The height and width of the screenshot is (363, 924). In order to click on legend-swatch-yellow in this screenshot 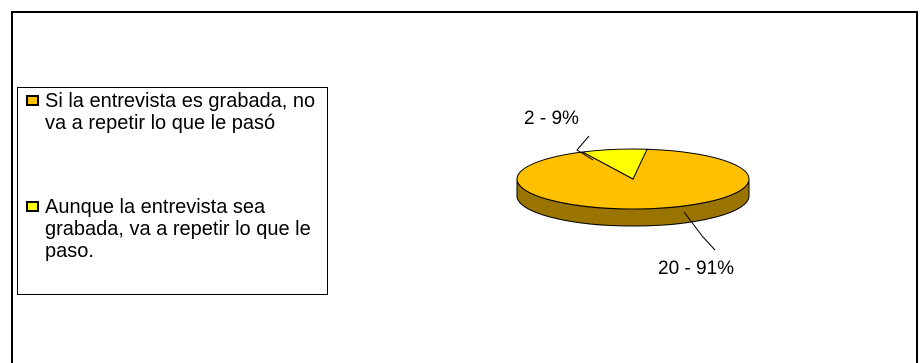, I will do `click(32, 206)`.